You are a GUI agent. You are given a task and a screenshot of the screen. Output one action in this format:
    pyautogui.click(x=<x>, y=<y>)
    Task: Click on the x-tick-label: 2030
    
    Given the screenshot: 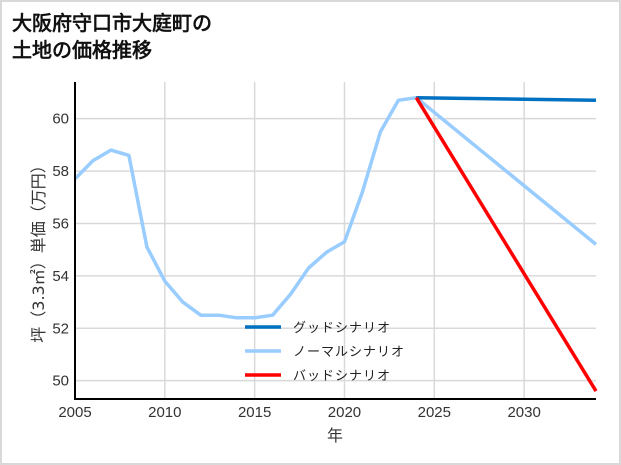 What is the action you would take?
    pyautogui.click(x=523, y=412)
    